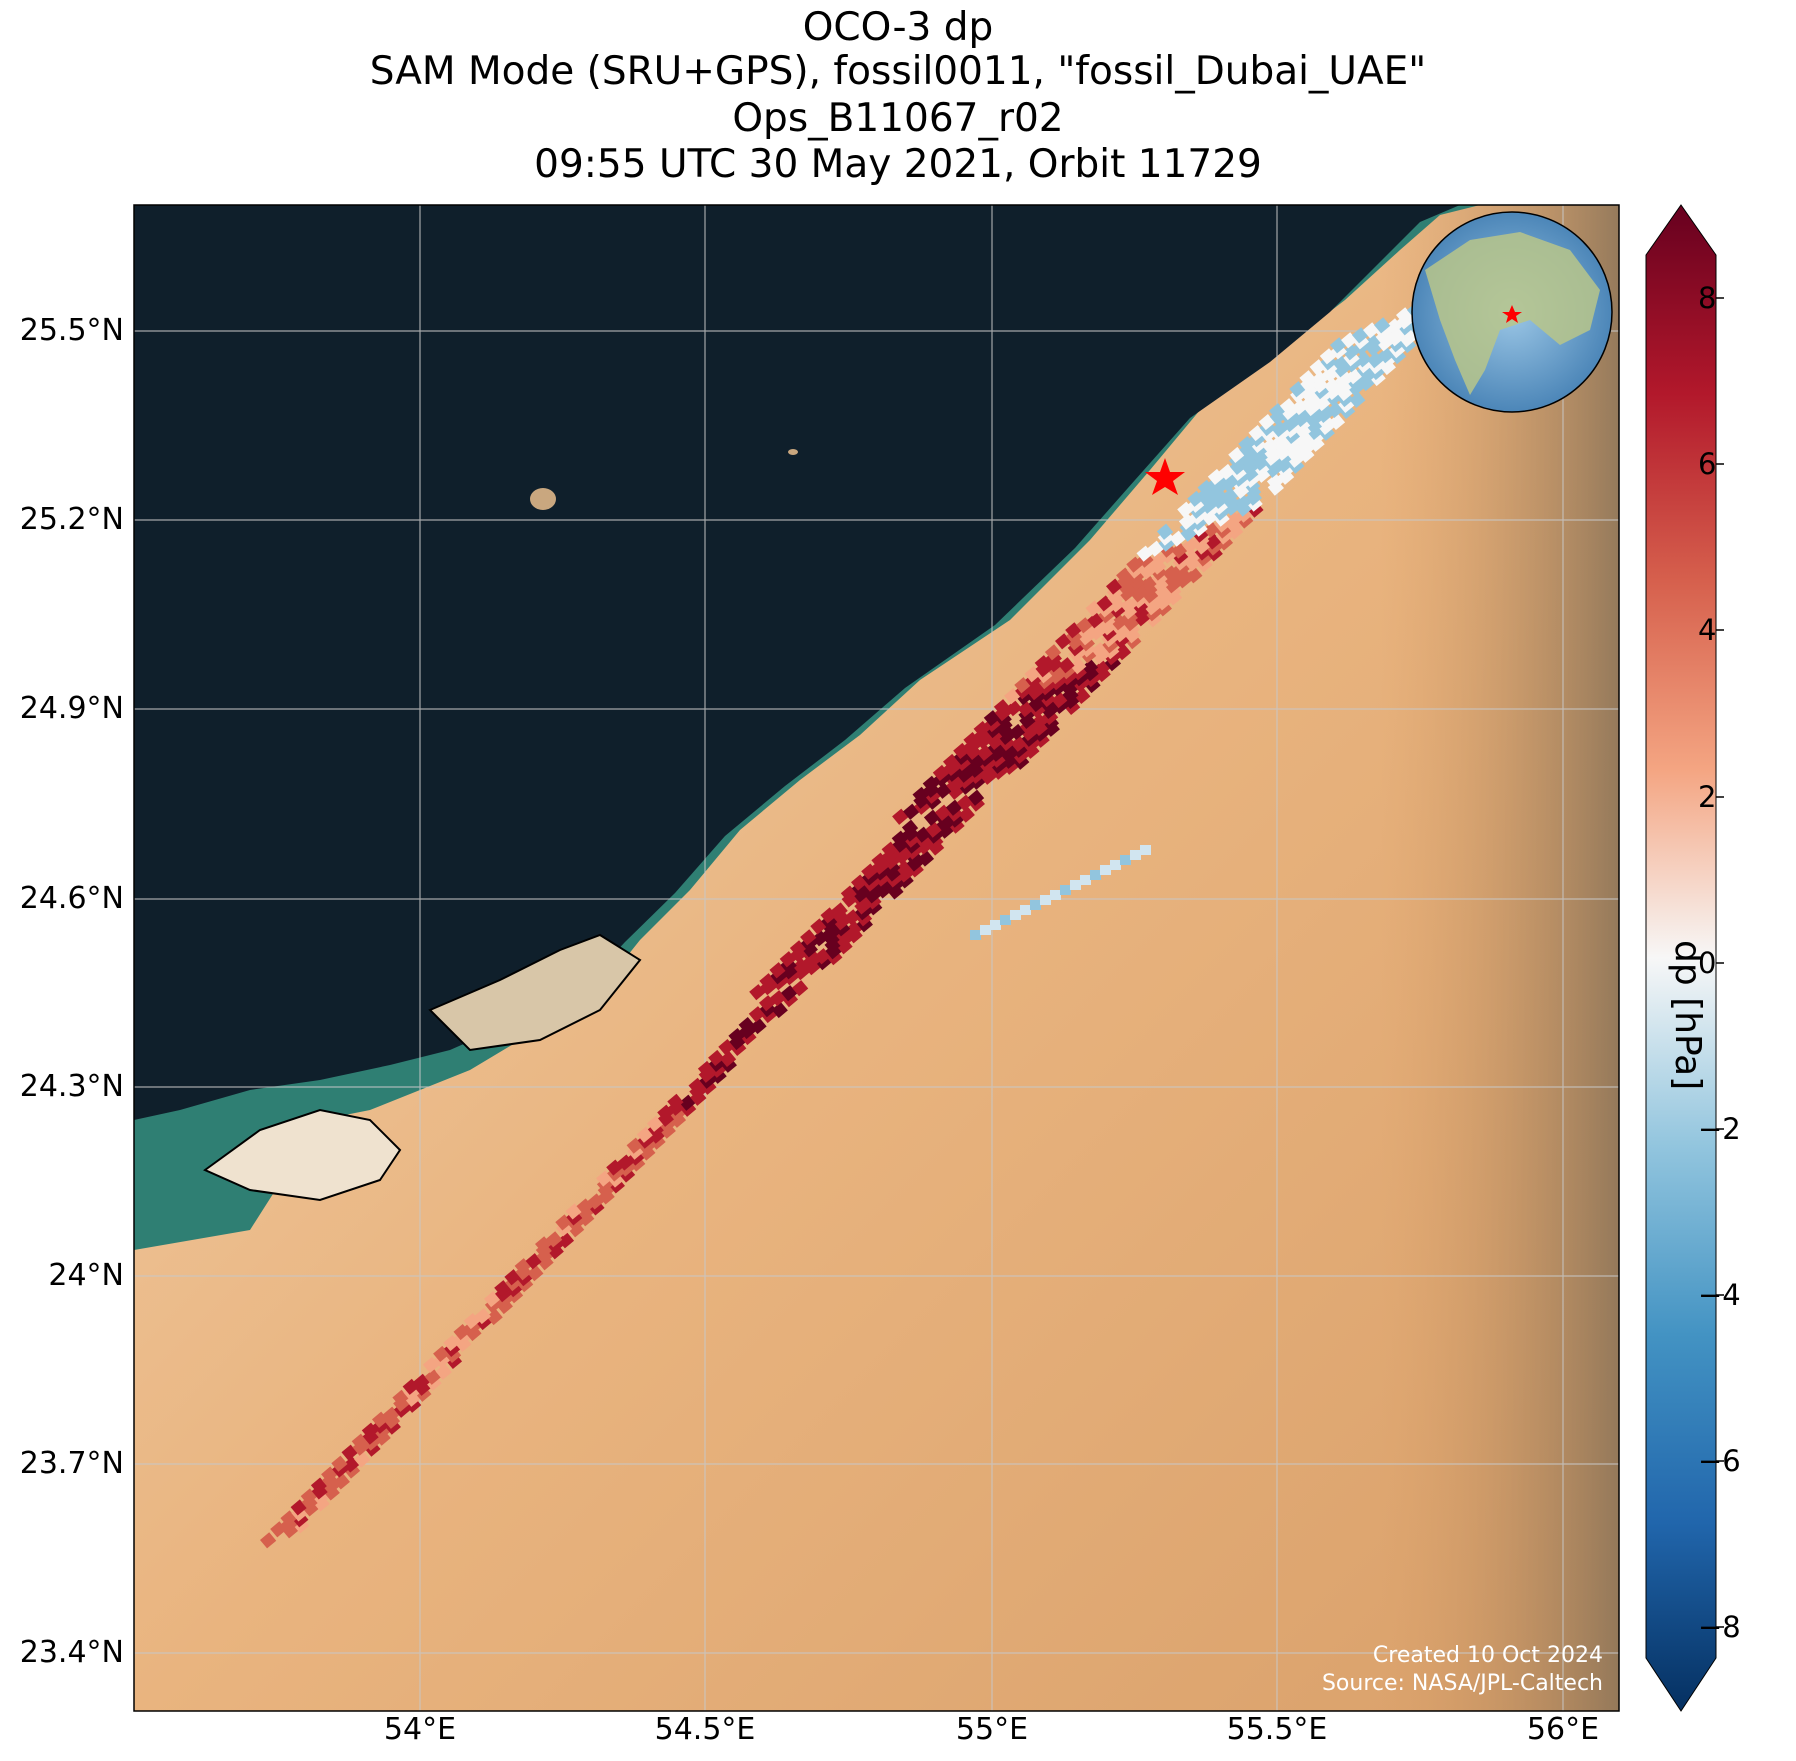 The width and height of the screenshot is (1796, 1761). Describe the element at coordinates (1707, 963) in the screenshot. I see `colorbar-tick-label: 0` at that location.